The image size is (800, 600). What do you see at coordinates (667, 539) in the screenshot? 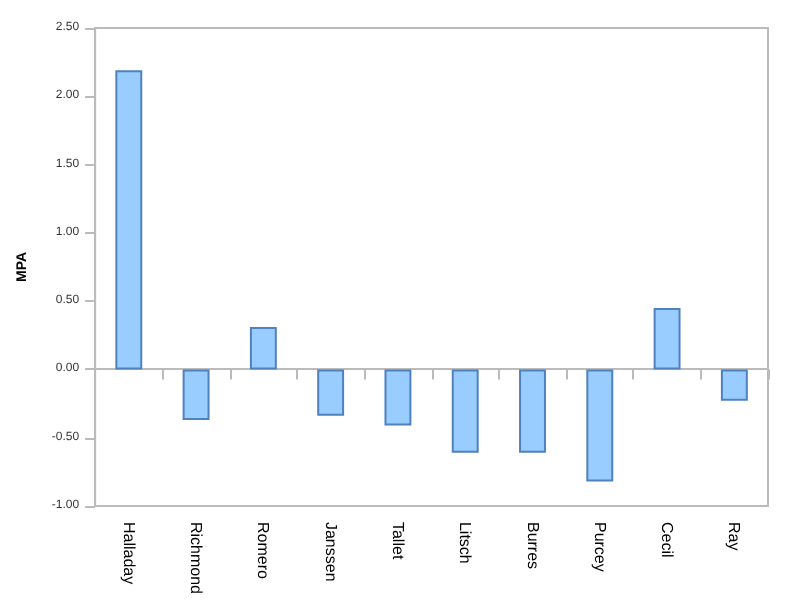
I see `x-tick-label: Cecil` at bounding box center [667, 539].